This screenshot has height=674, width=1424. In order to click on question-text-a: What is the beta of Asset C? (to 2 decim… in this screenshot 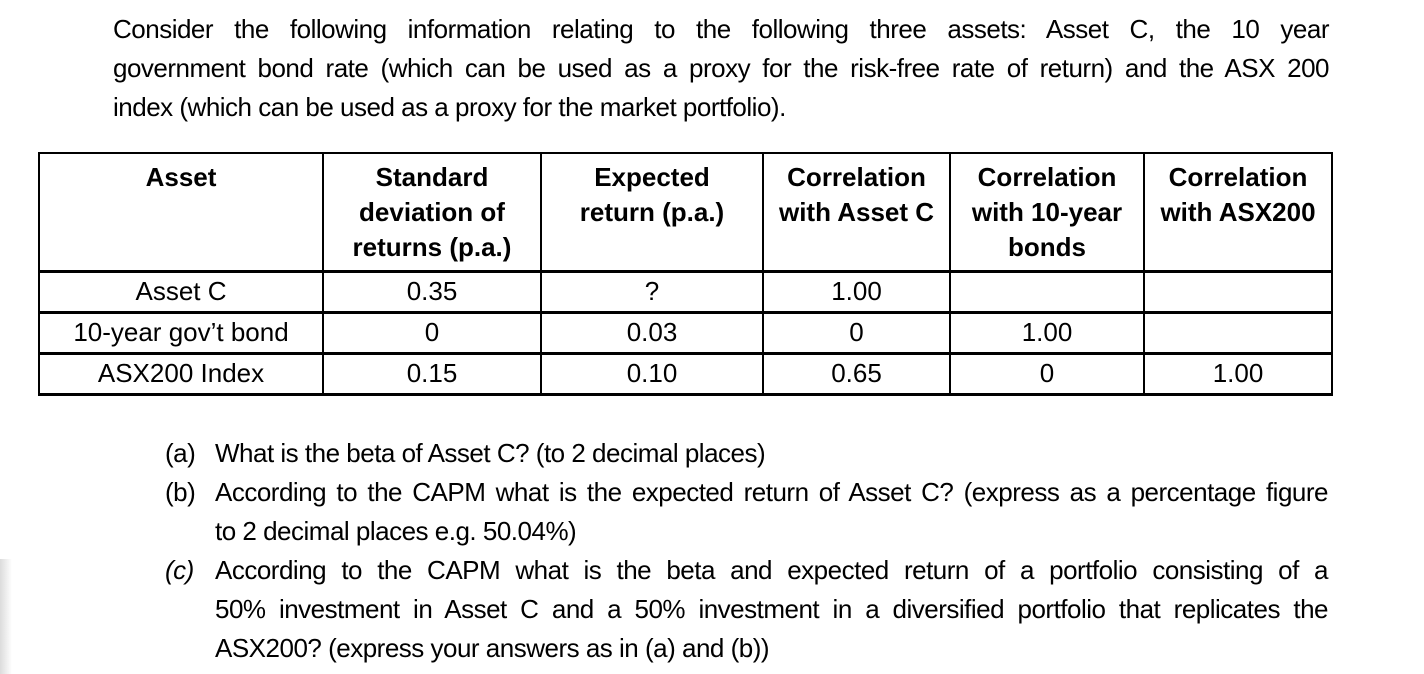, I will do `click(771, 453)`.